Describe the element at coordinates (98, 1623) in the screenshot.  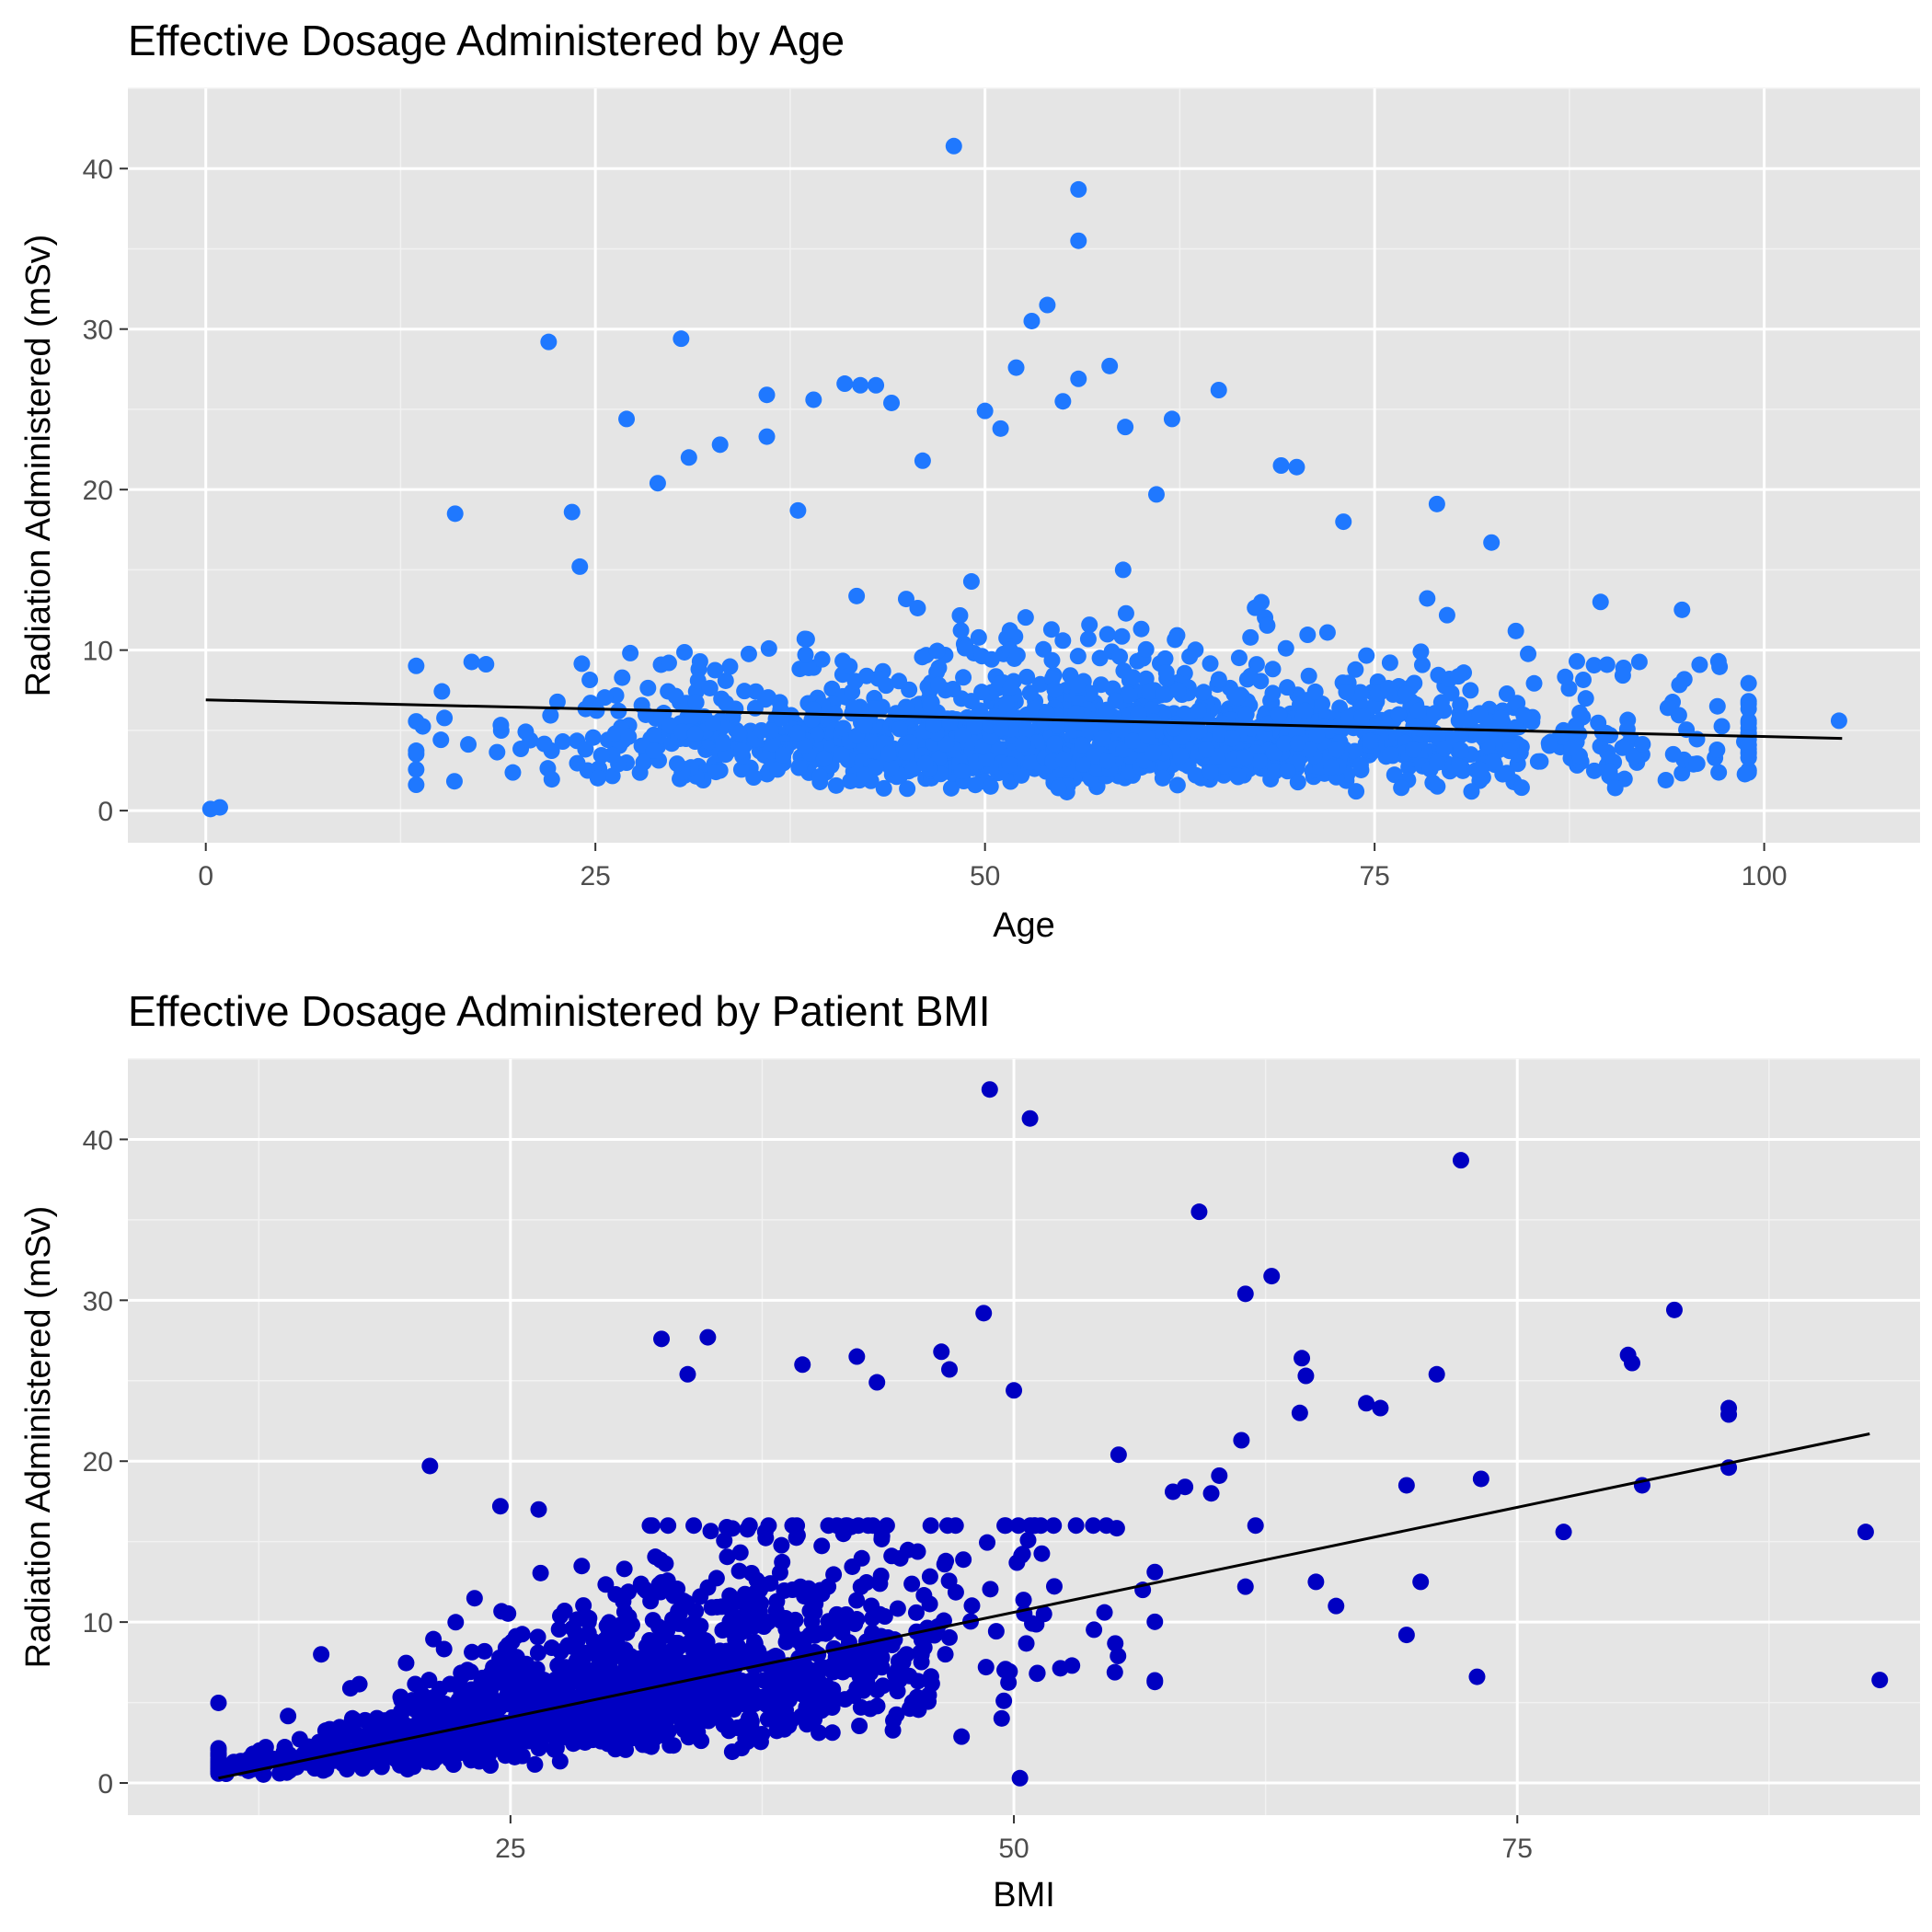
I see `y-tick-label: 10` at that location.